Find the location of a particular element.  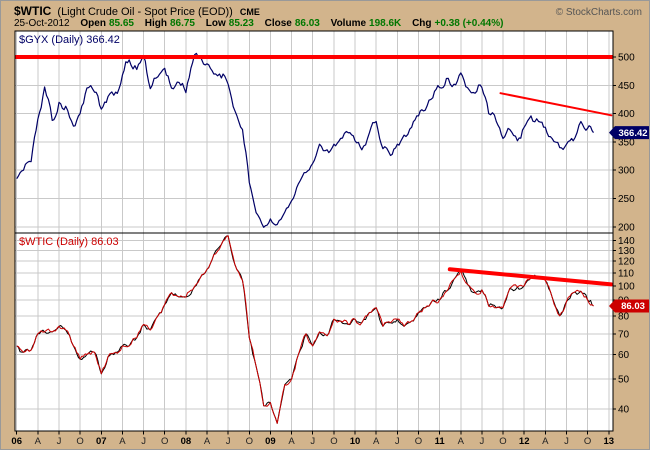

y-axis-label: 130 is located at coordinates (626, 251).